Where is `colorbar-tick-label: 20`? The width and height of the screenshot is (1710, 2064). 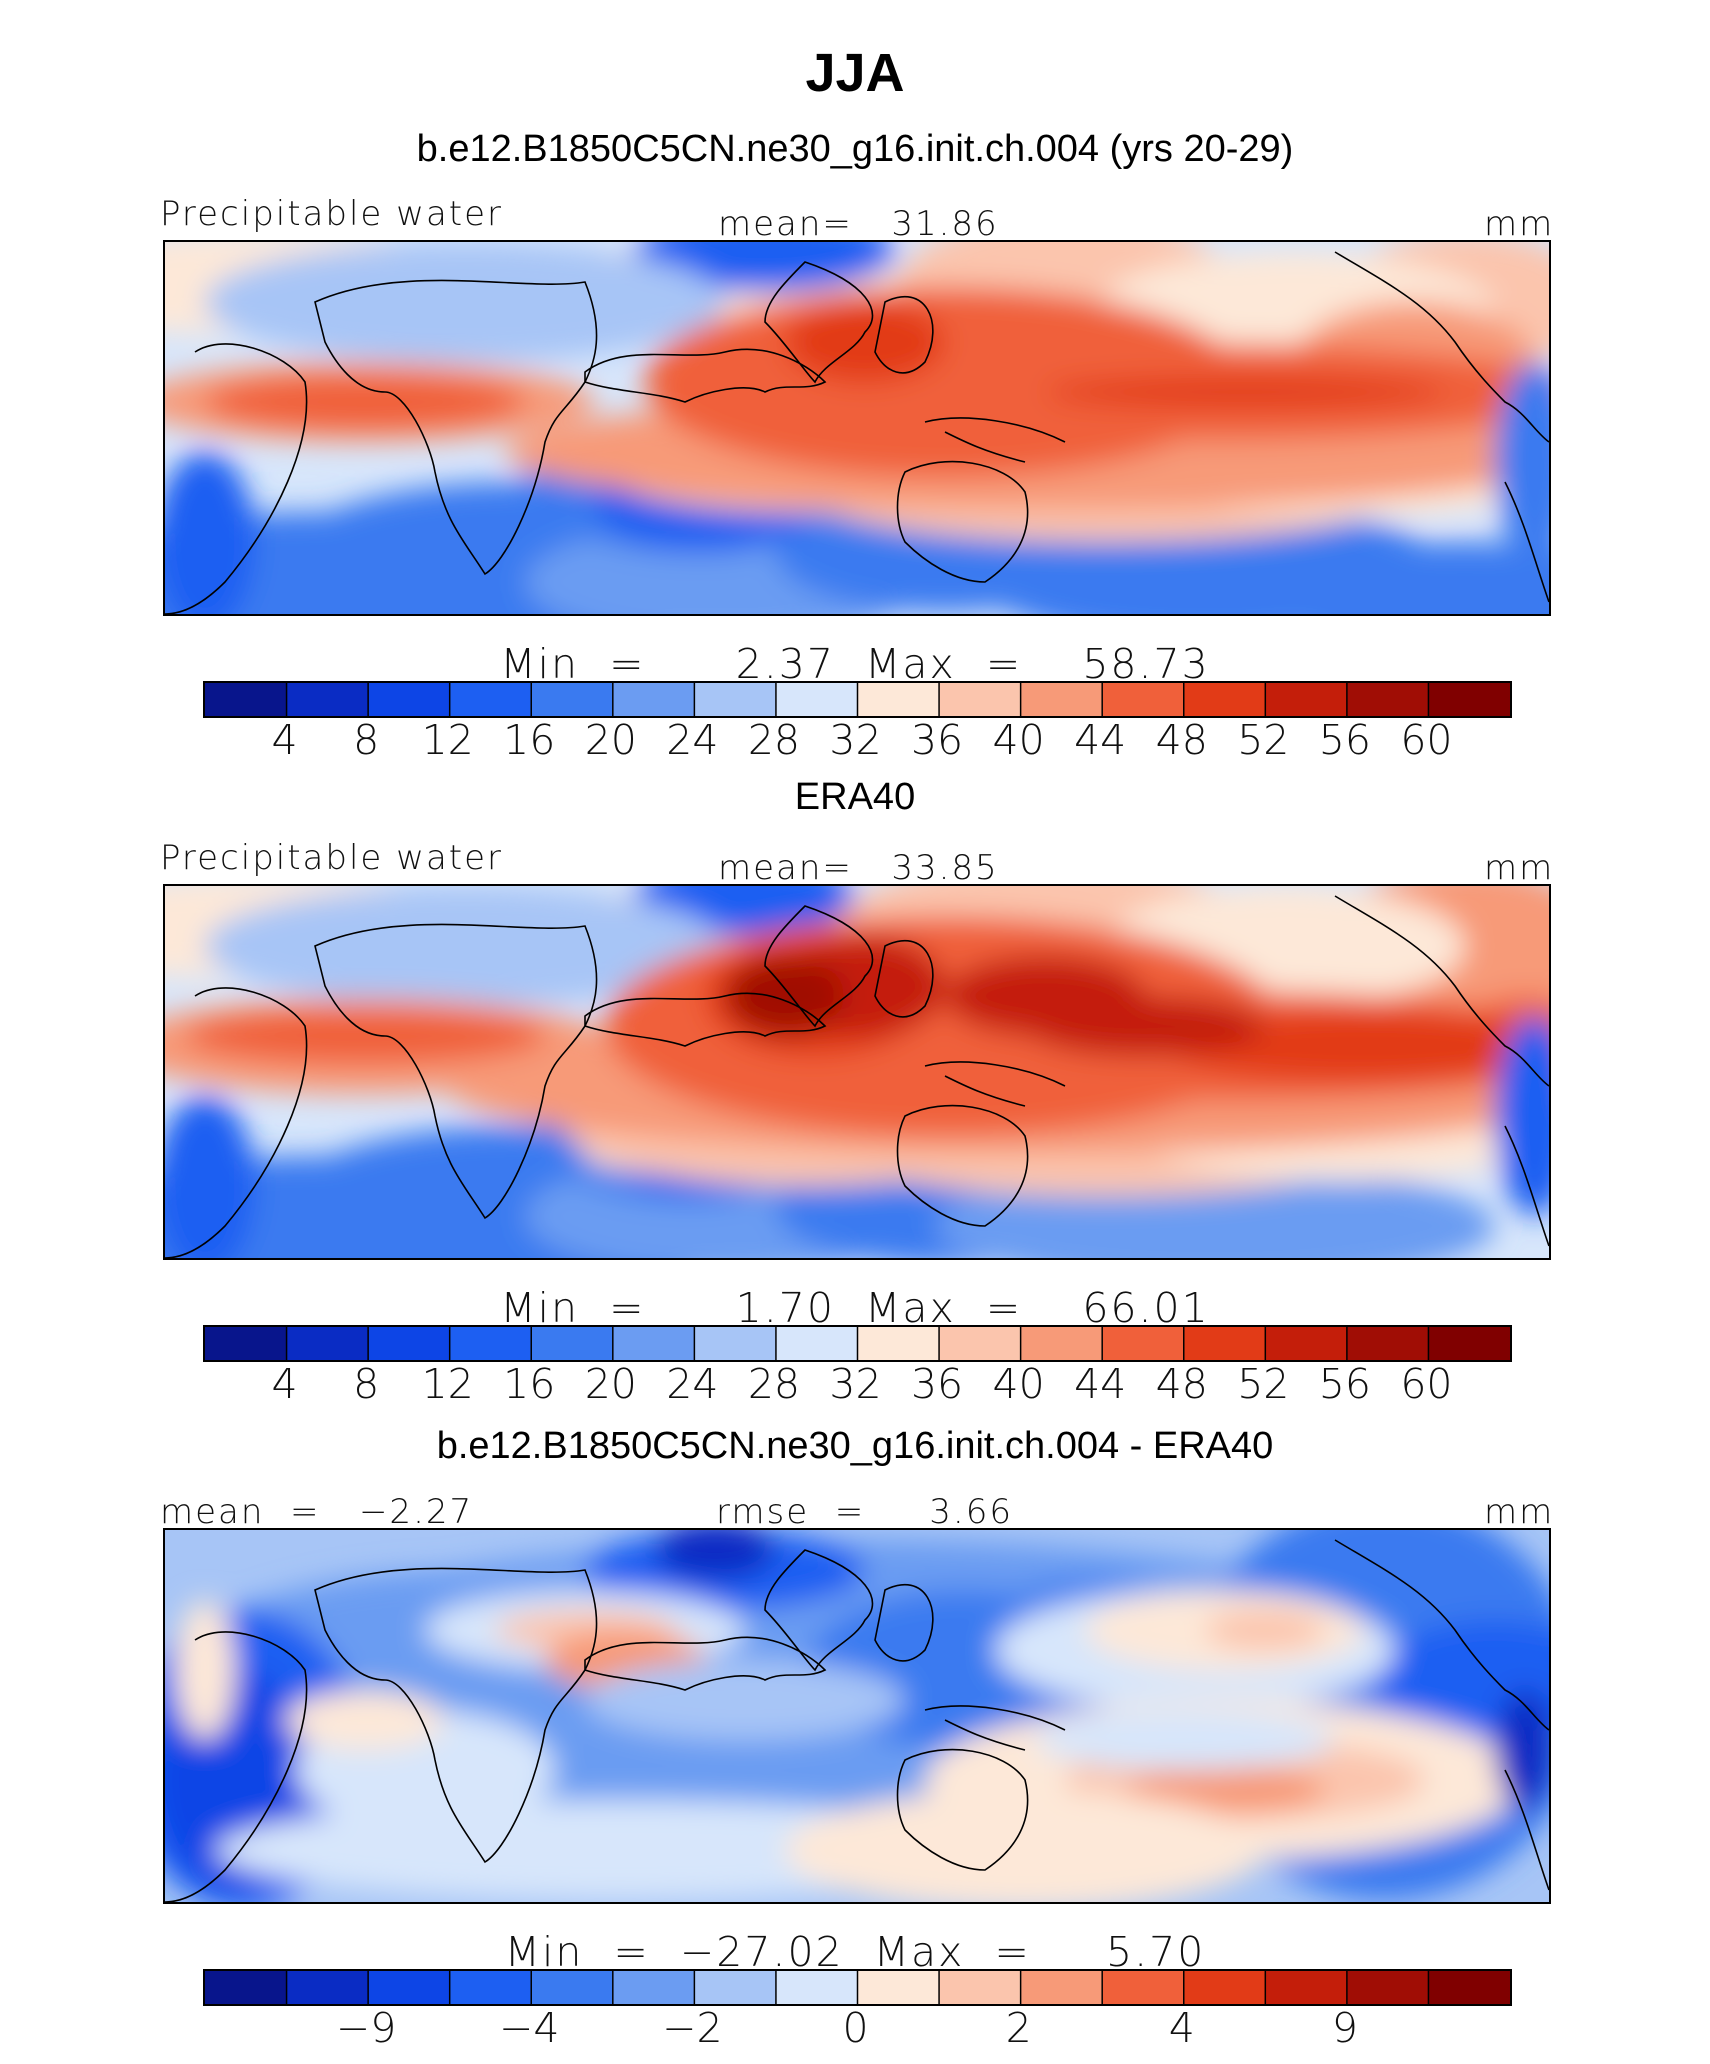 colorbar-tick-label: 20 is located at coordinates (610, 740).